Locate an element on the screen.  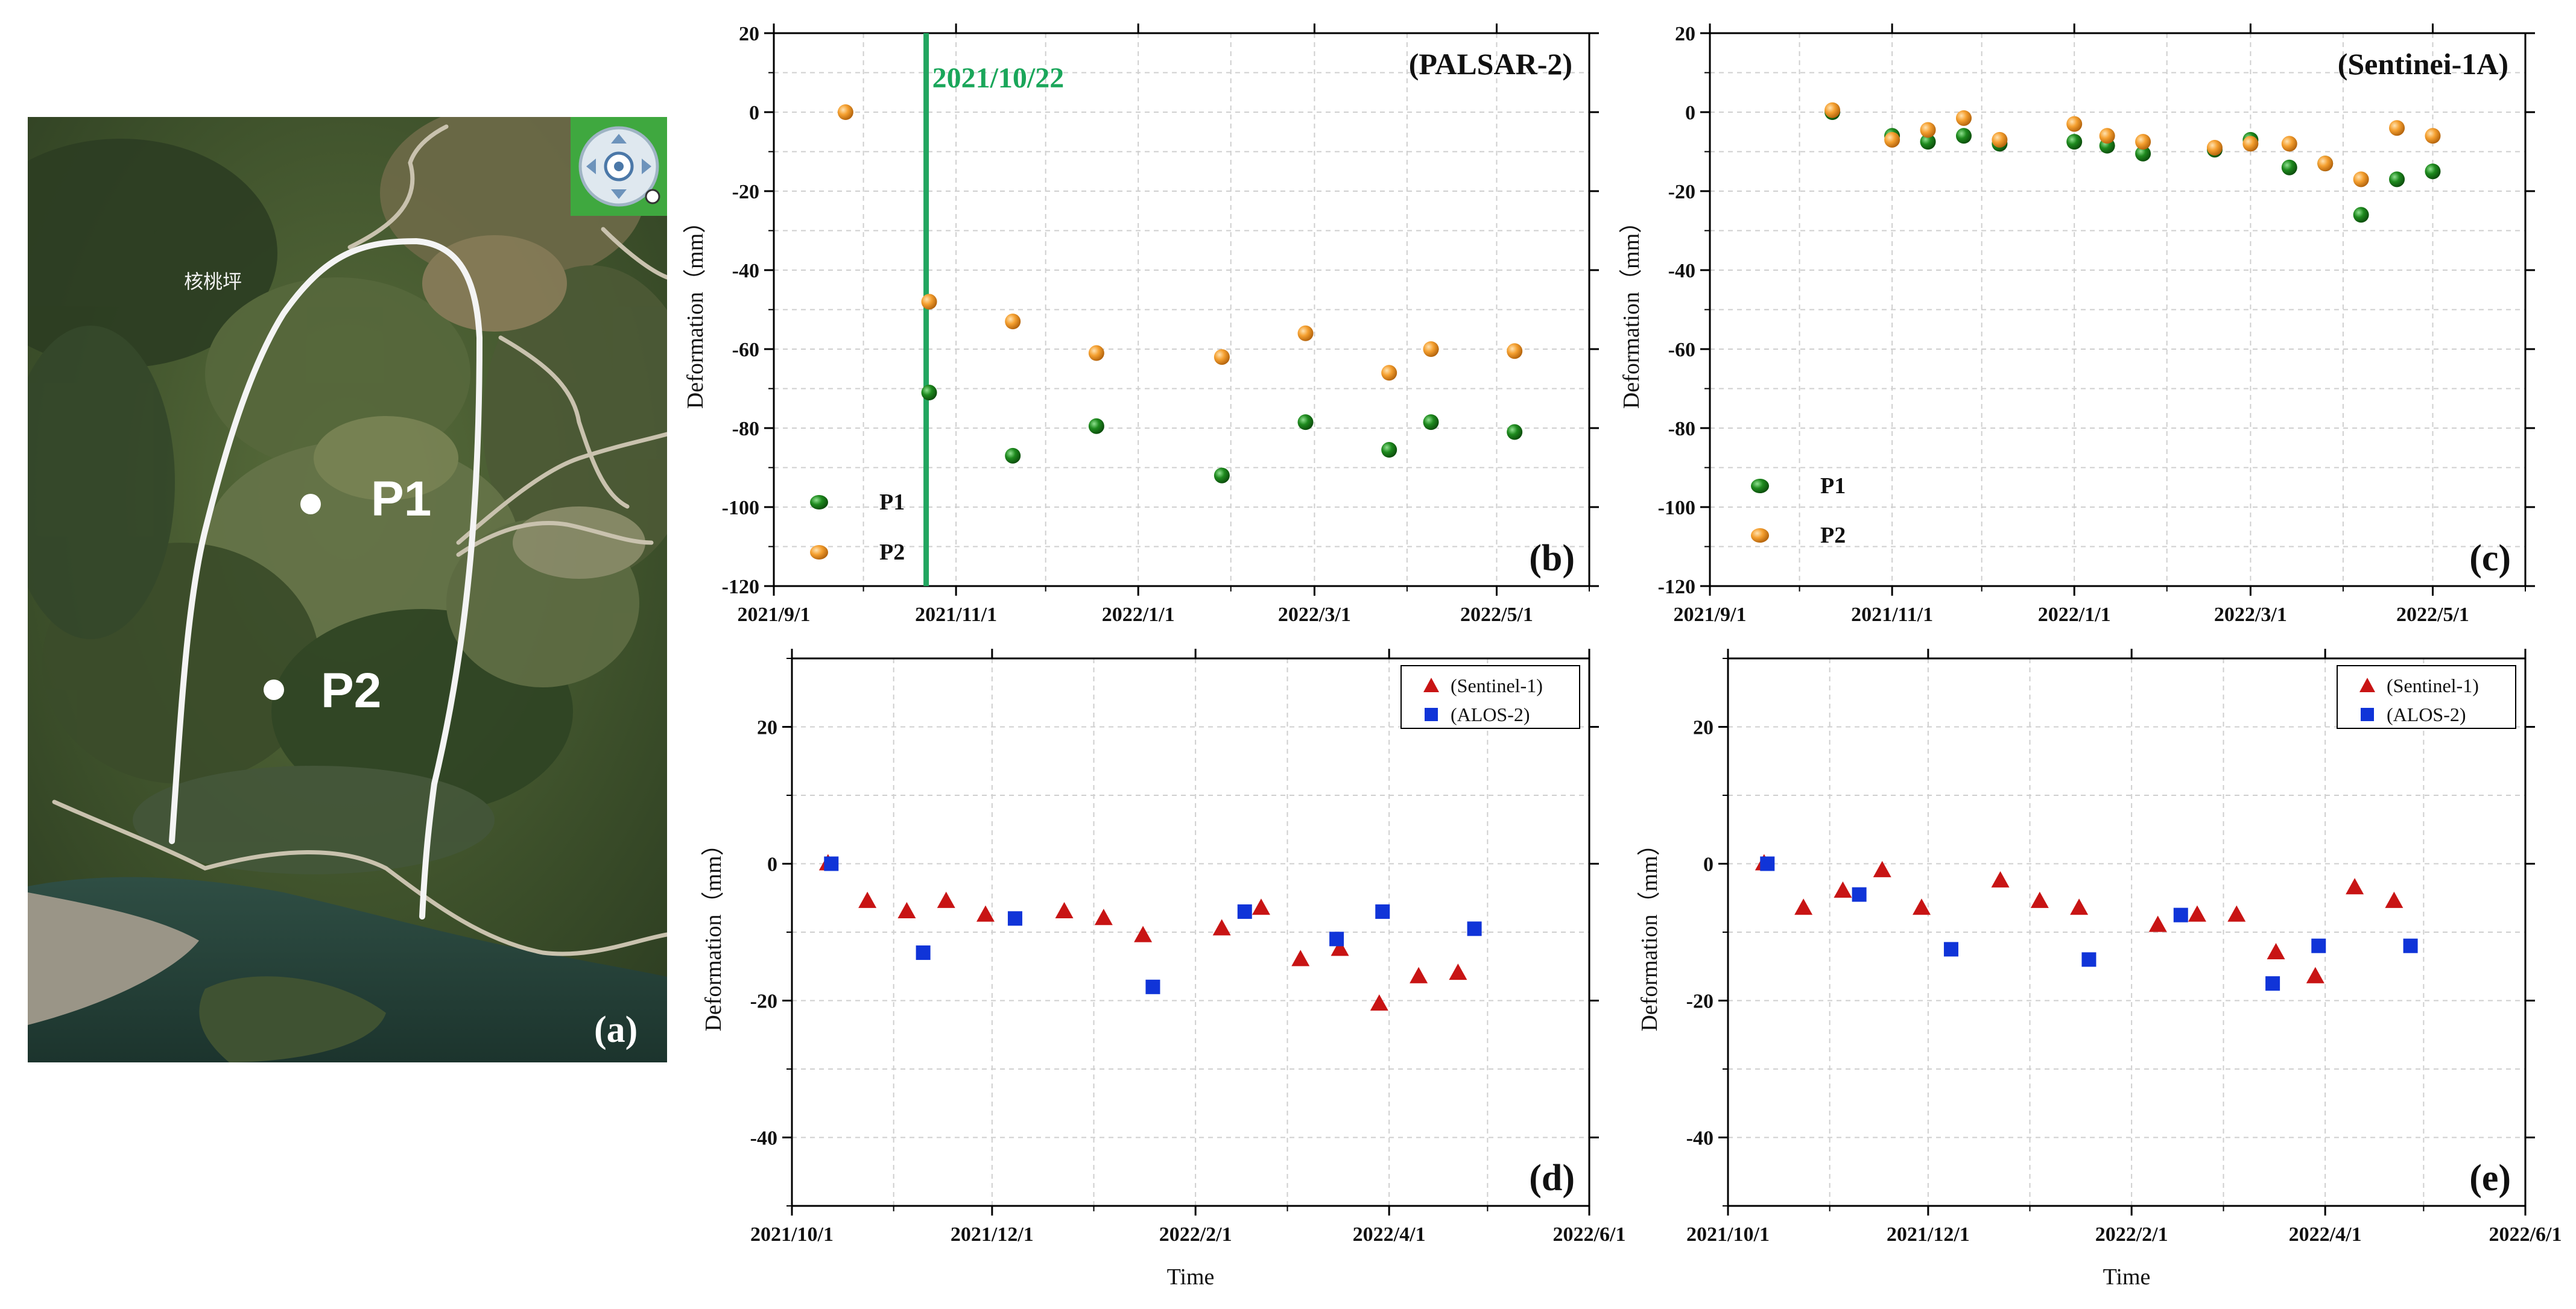
panel-label-a: (a) is located at coordinates (616, 1029).